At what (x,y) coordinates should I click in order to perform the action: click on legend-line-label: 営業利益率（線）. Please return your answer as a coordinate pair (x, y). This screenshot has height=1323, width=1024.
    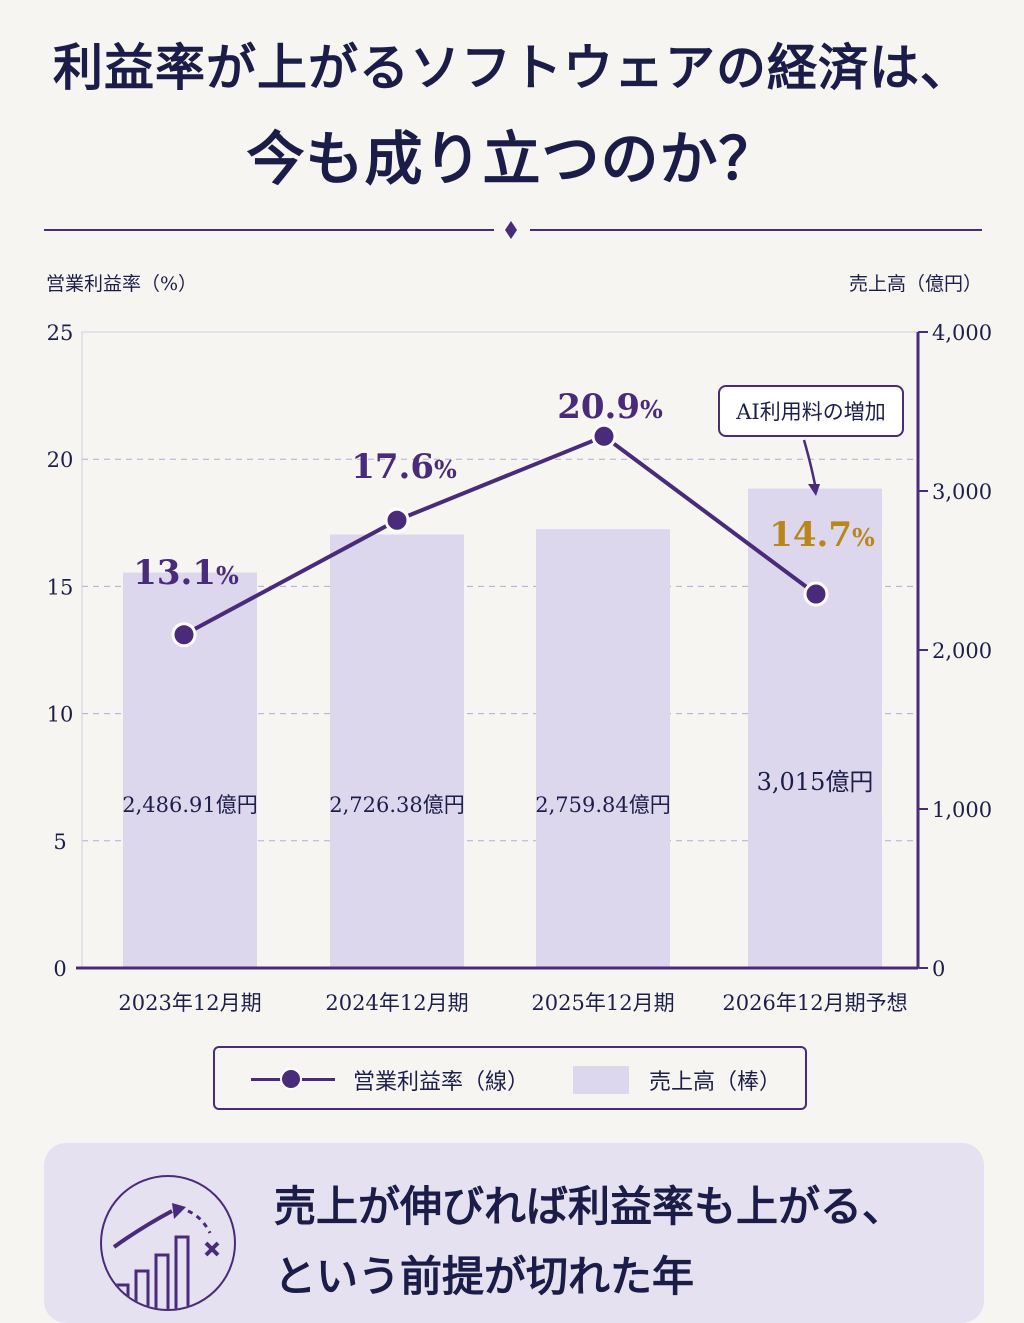
    Looking at the image, I should click on (441, 1082).